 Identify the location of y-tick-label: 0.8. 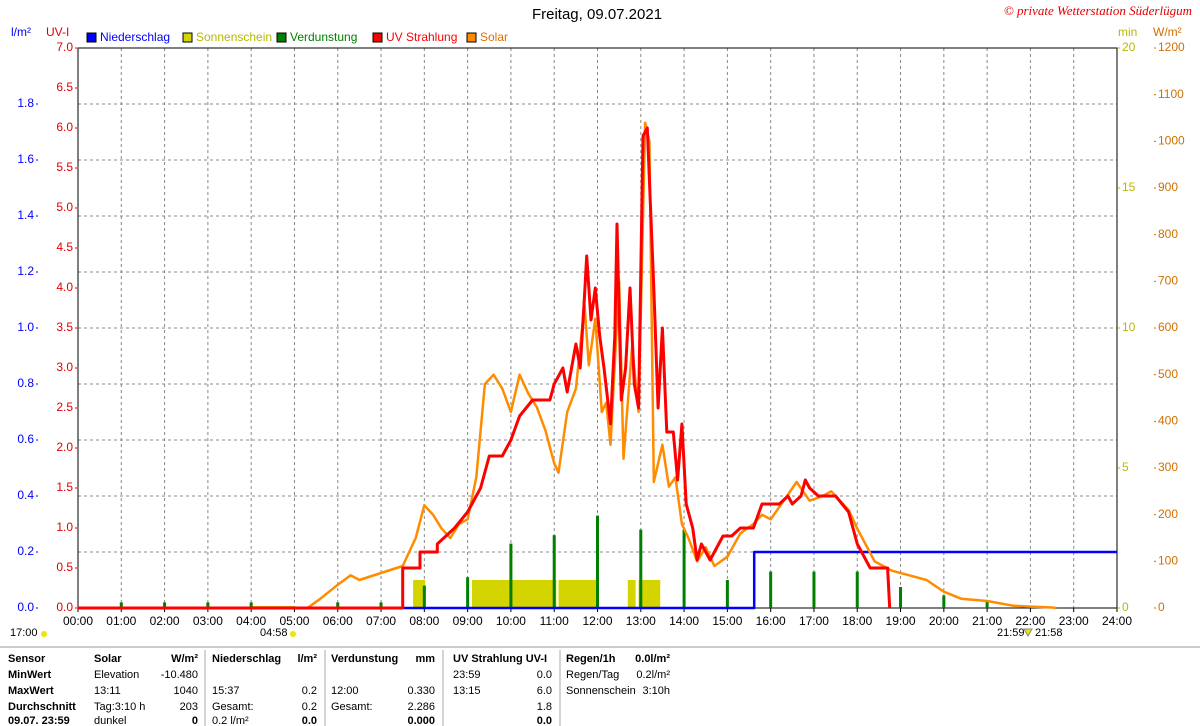
(25, 383).